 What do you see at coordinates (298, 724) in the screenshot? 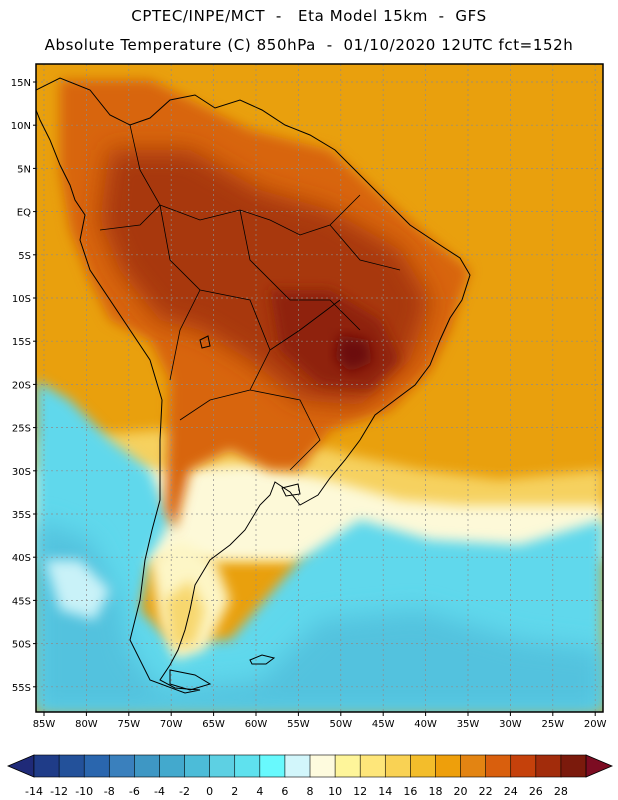
I see `longitude-label: 55W` at bounding box center [298, 724].